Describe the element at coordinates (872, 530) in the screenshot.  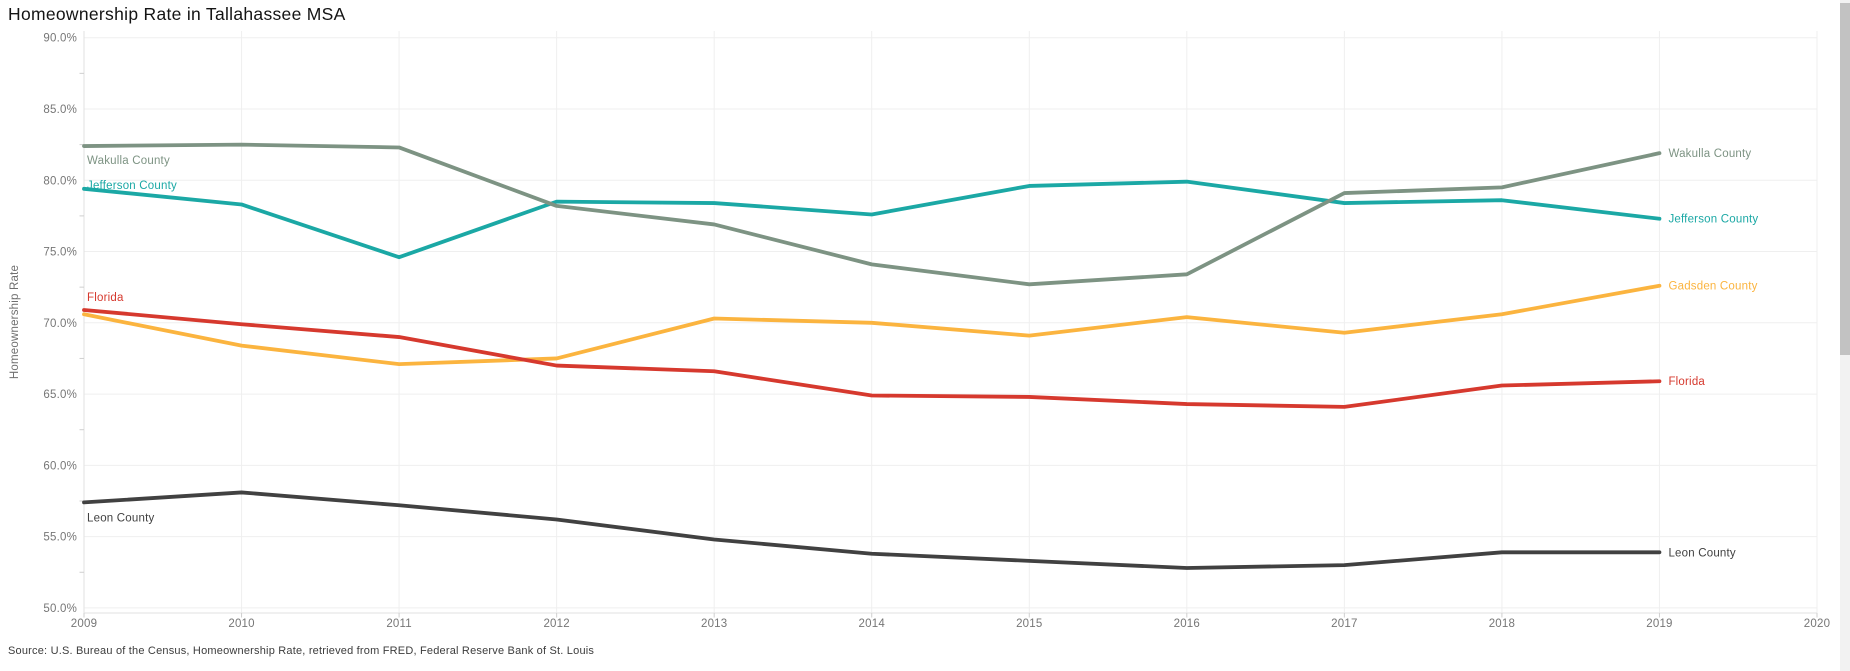
I see `series-line-leon-county` at that location.